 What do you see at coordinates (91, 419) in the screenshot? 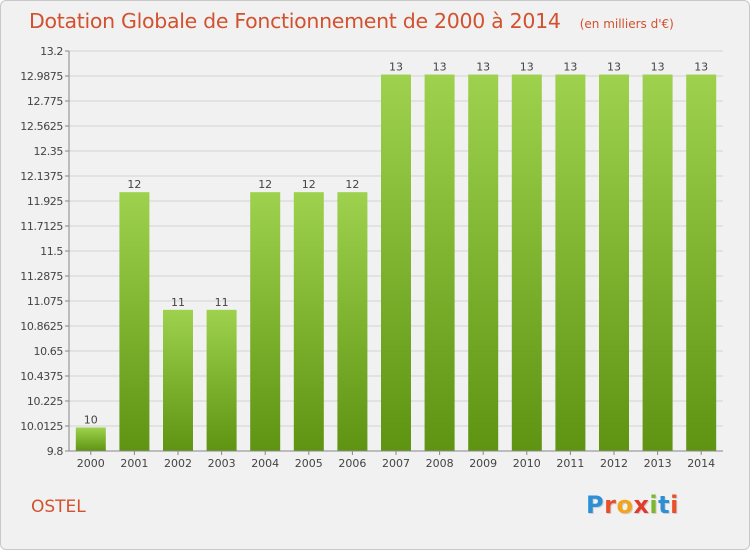
I see `data-label: 10` at bounding box center [91, 419].